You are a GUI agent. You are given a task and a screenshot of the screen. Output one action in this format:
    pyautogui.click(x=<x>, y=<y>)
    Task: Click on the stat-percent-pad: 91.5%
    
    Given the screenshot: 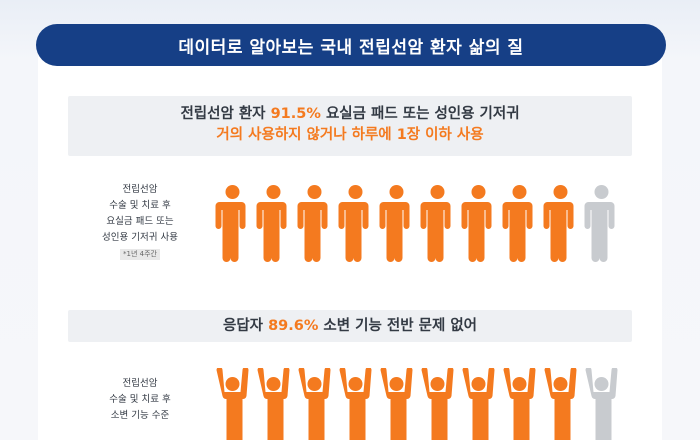 What is the action you would take?
    pyautogui.click(x=295, y=114)
    